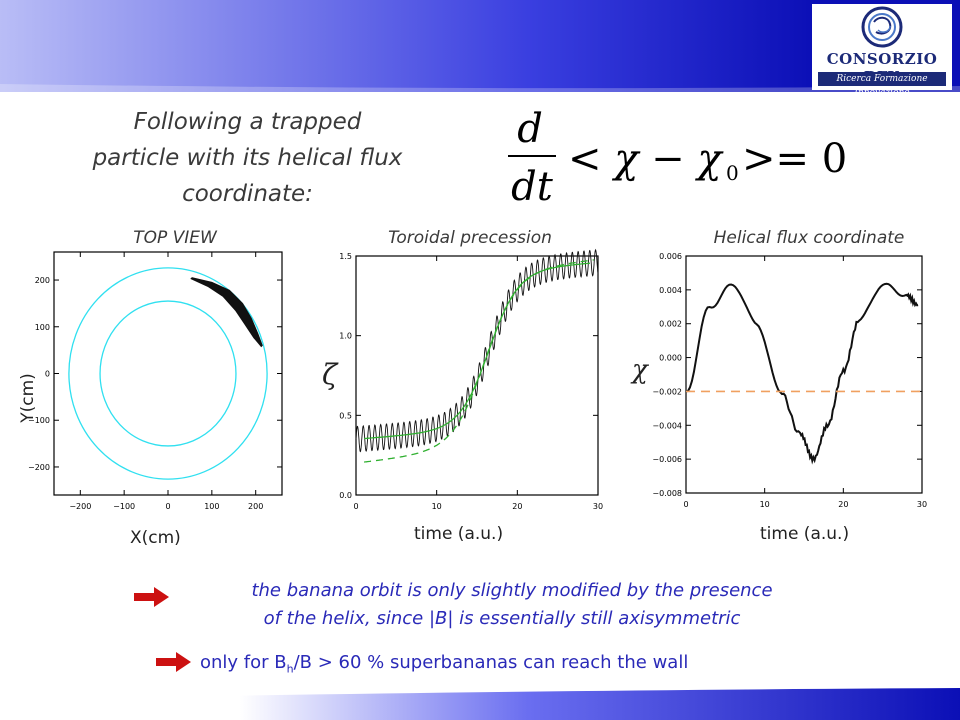 This screenshot has height=720, width=960. Describe the element at coordinates (670, 256) in the screenshot. I see `panel-3-ytick-label: 0.006` at that location.